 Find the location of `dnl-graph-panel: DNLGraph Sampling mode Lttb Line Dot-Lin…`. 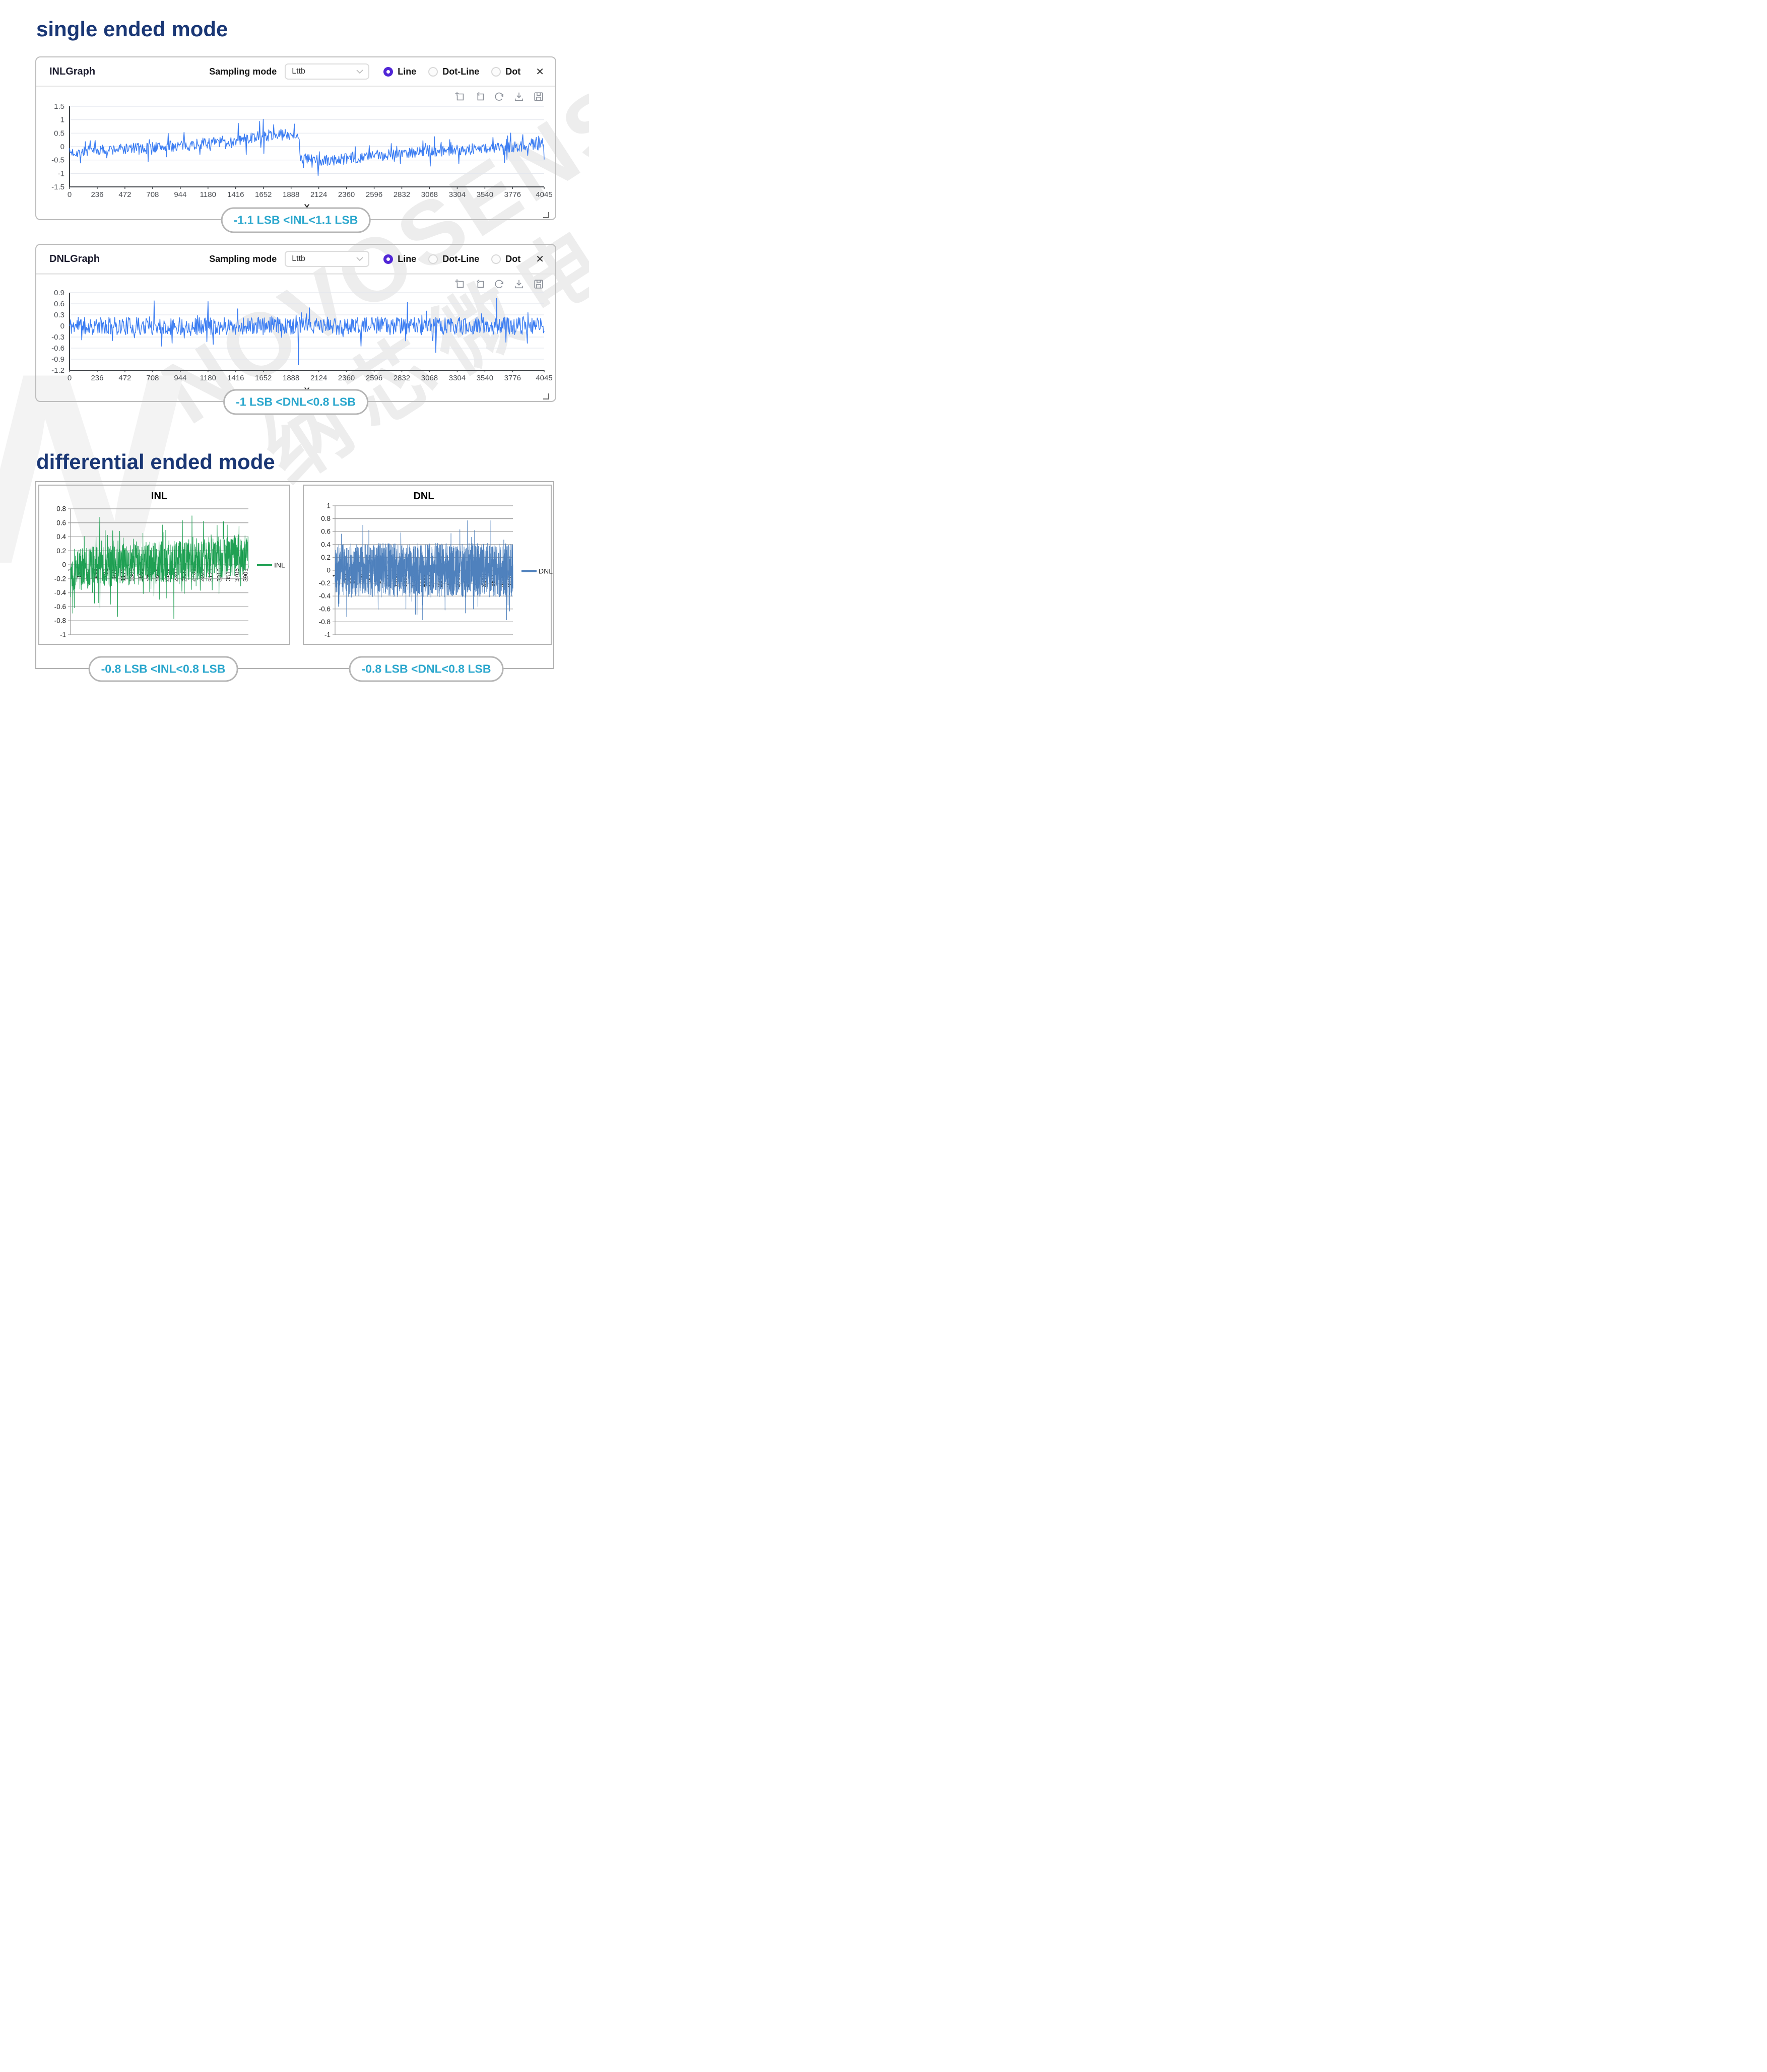

dnl-graph-panel: DNLGraph Sampling mode Lttb Line Dot-Lin… is located at coordinates (295, 323).